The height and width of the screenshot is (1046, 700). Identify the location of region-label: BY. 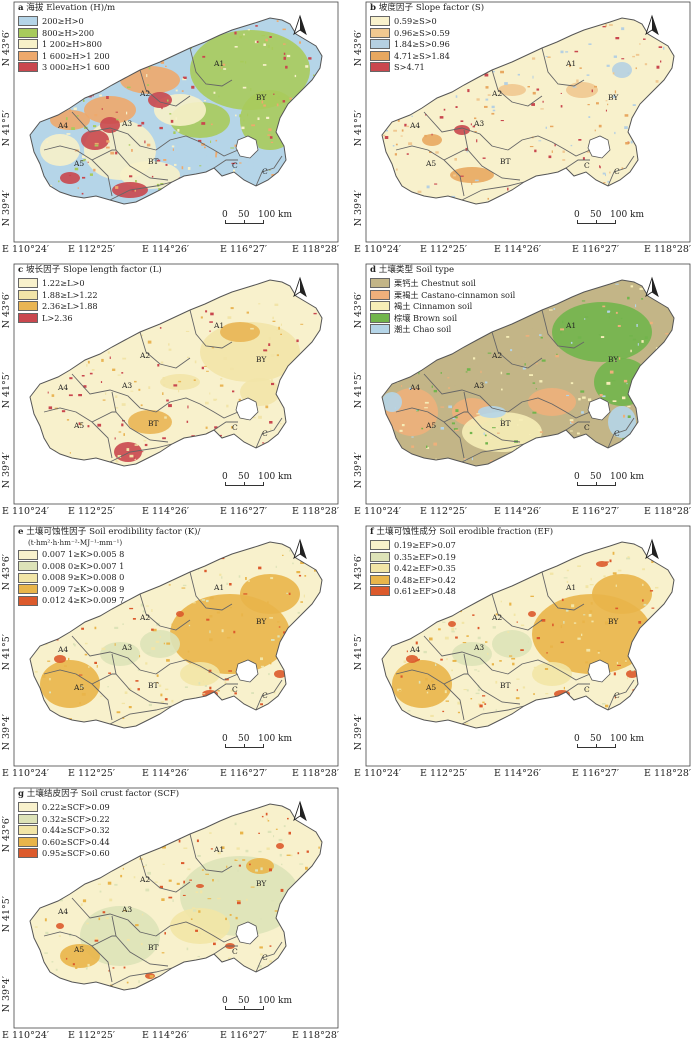
(261, 621).